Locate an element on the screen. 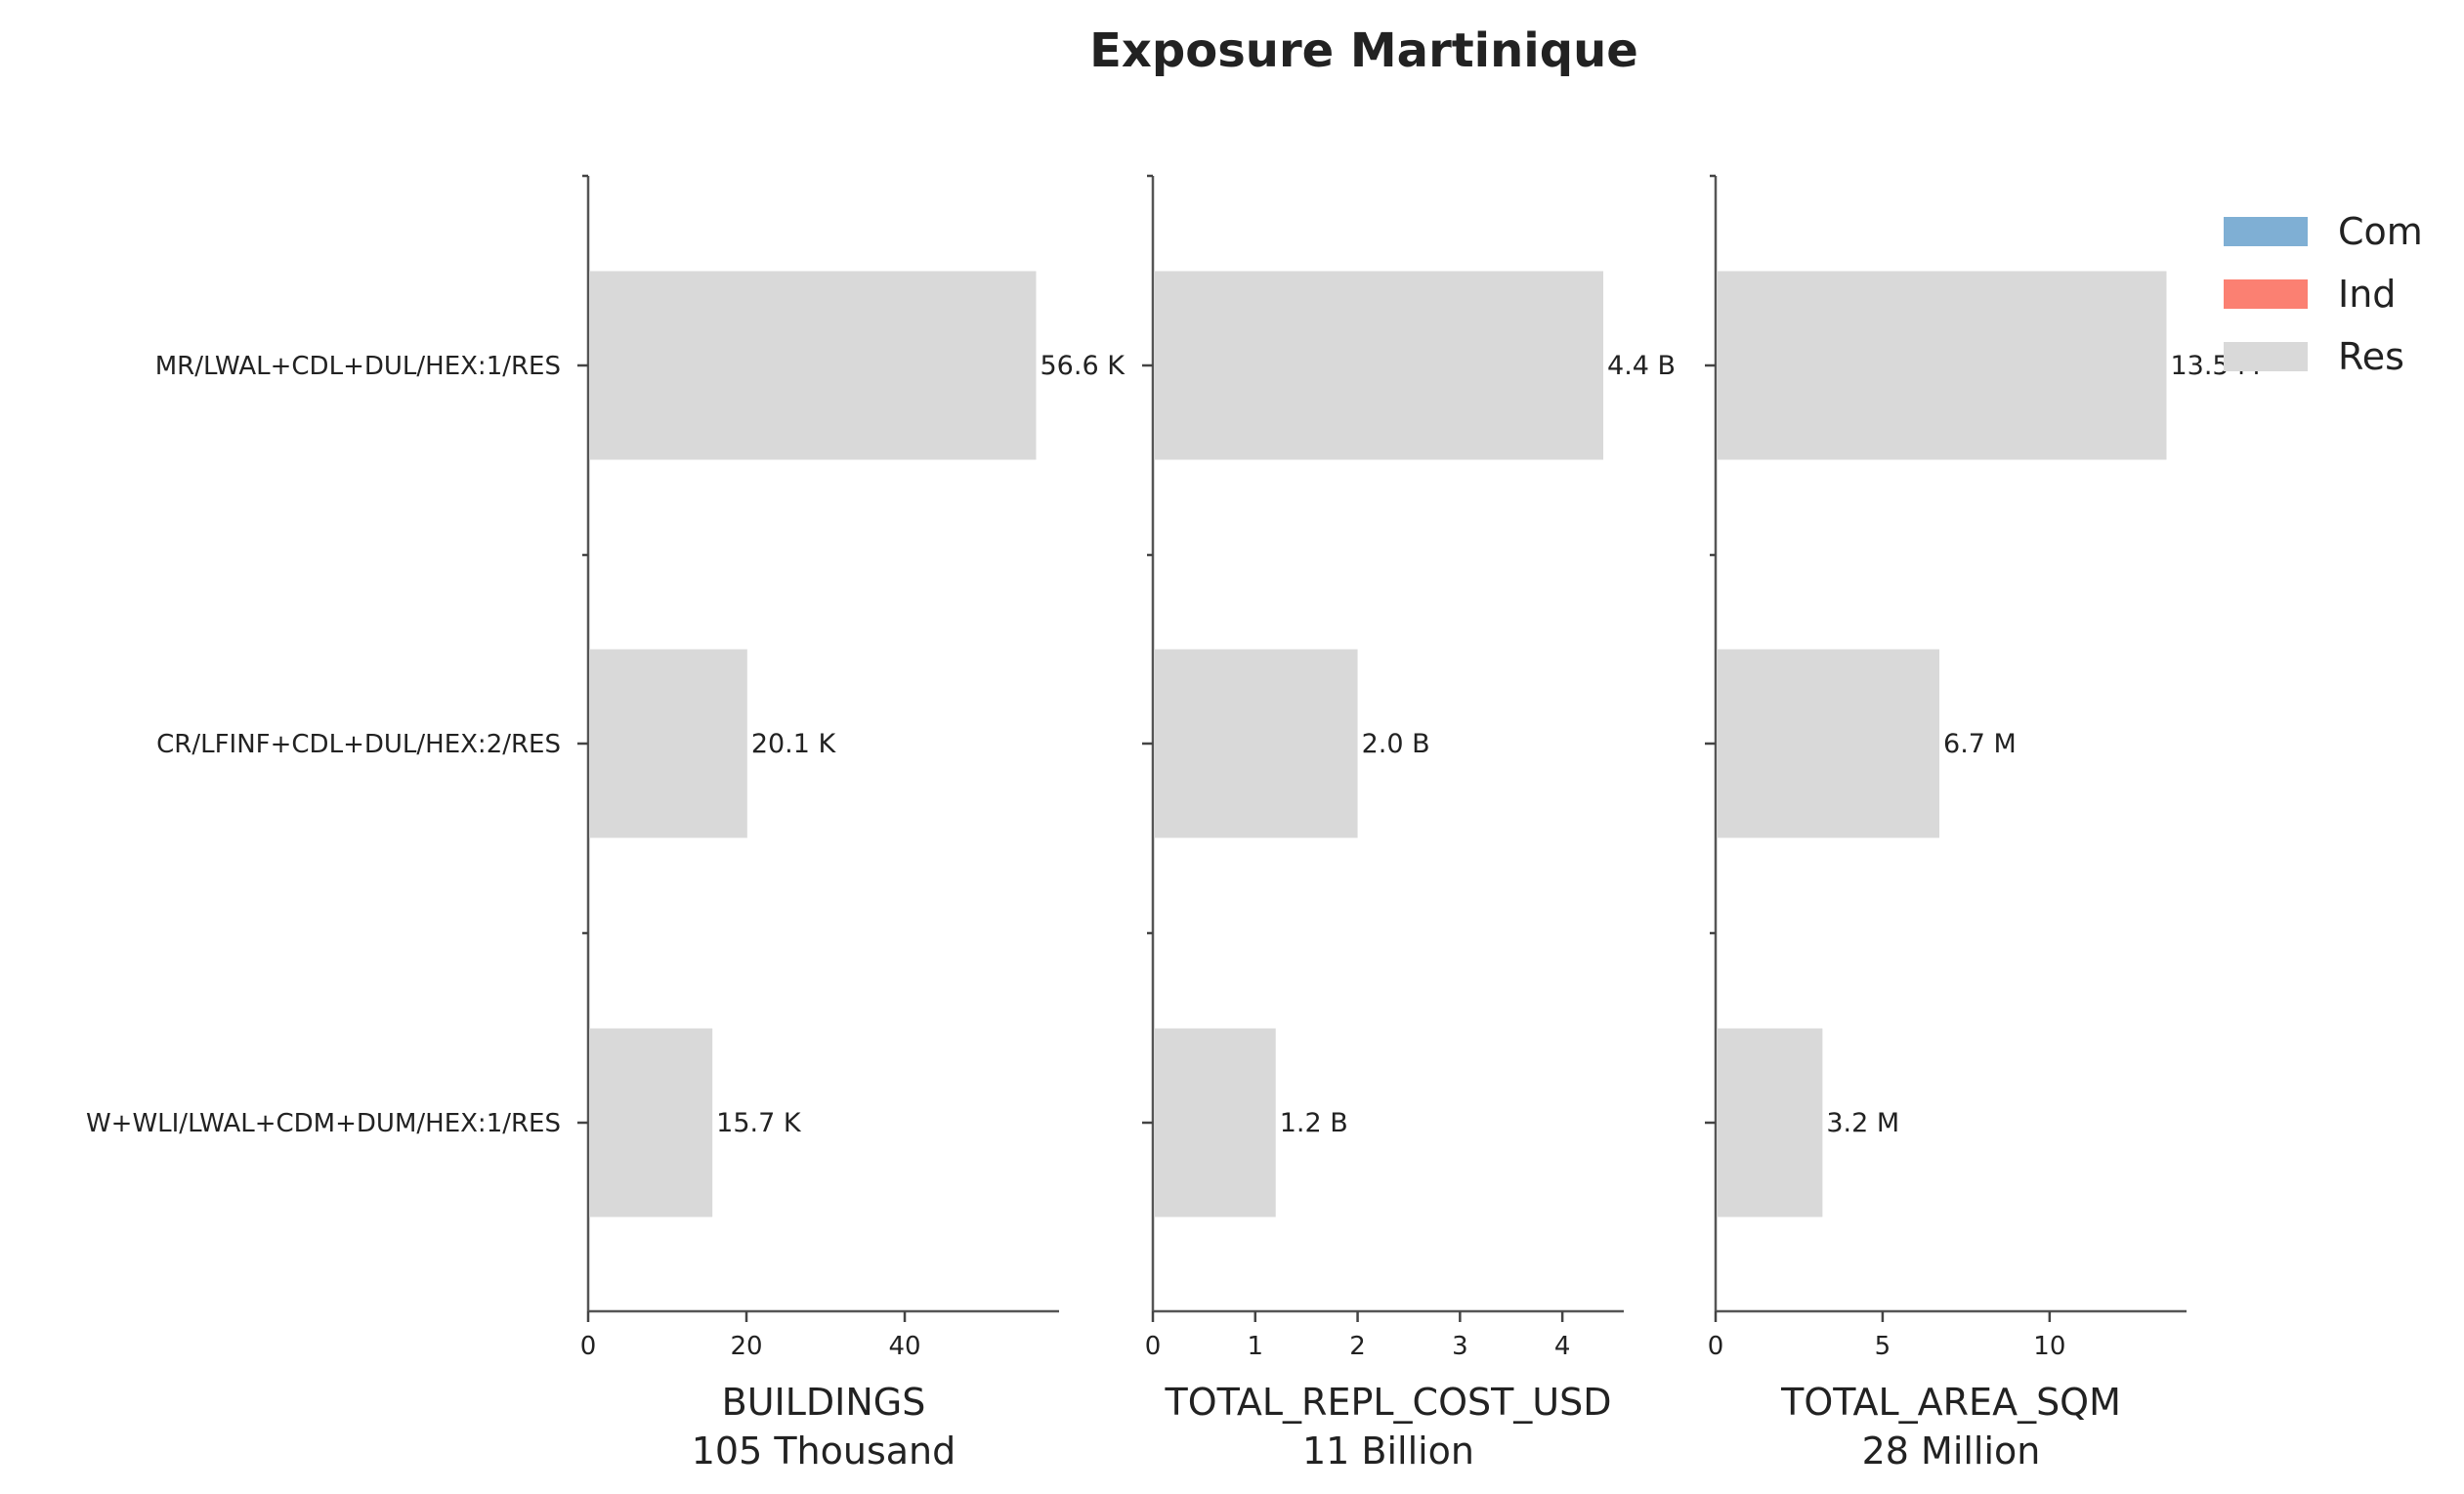 Image resolution: width=2464 pixels, height=1494 pixels. x-axis-total-label: 105 Thousand is located at coordinates (824, 1452).